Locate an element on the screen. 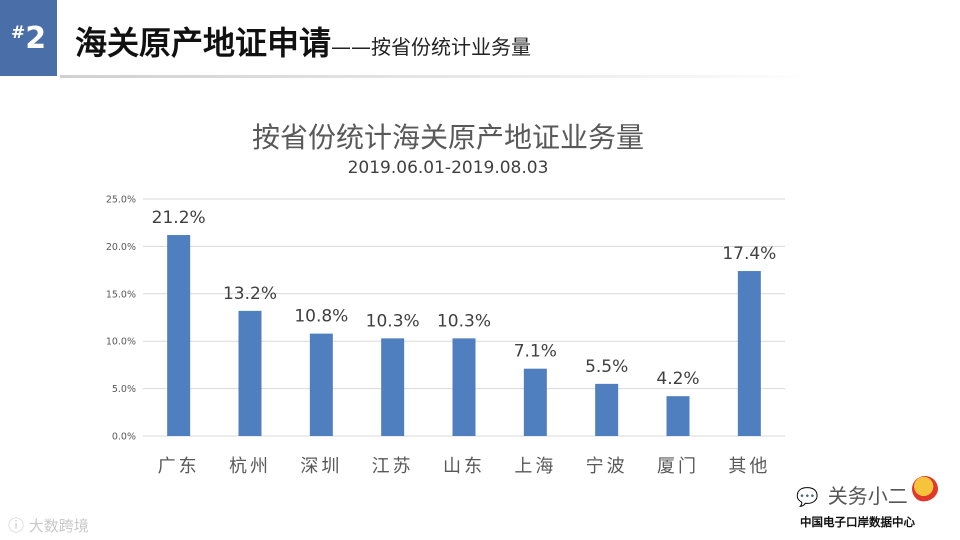 This screenshot has width=960, height=540. wechat-icon: 💬 is located at coordinates (807, 497).